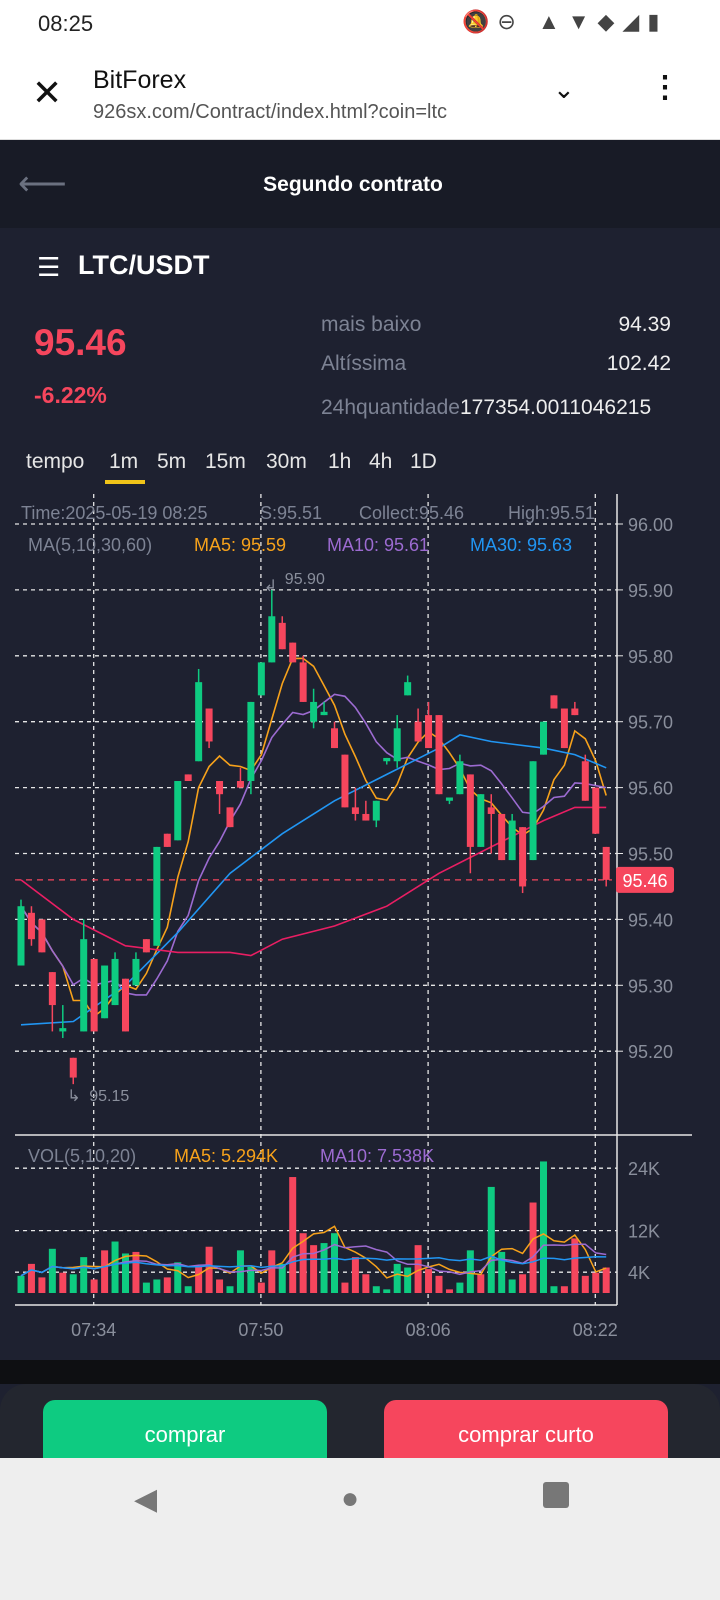 This screenshot has width=720, height=1600. I want to click on vol-label: VOL(5,10,20), so click(82, 1156).